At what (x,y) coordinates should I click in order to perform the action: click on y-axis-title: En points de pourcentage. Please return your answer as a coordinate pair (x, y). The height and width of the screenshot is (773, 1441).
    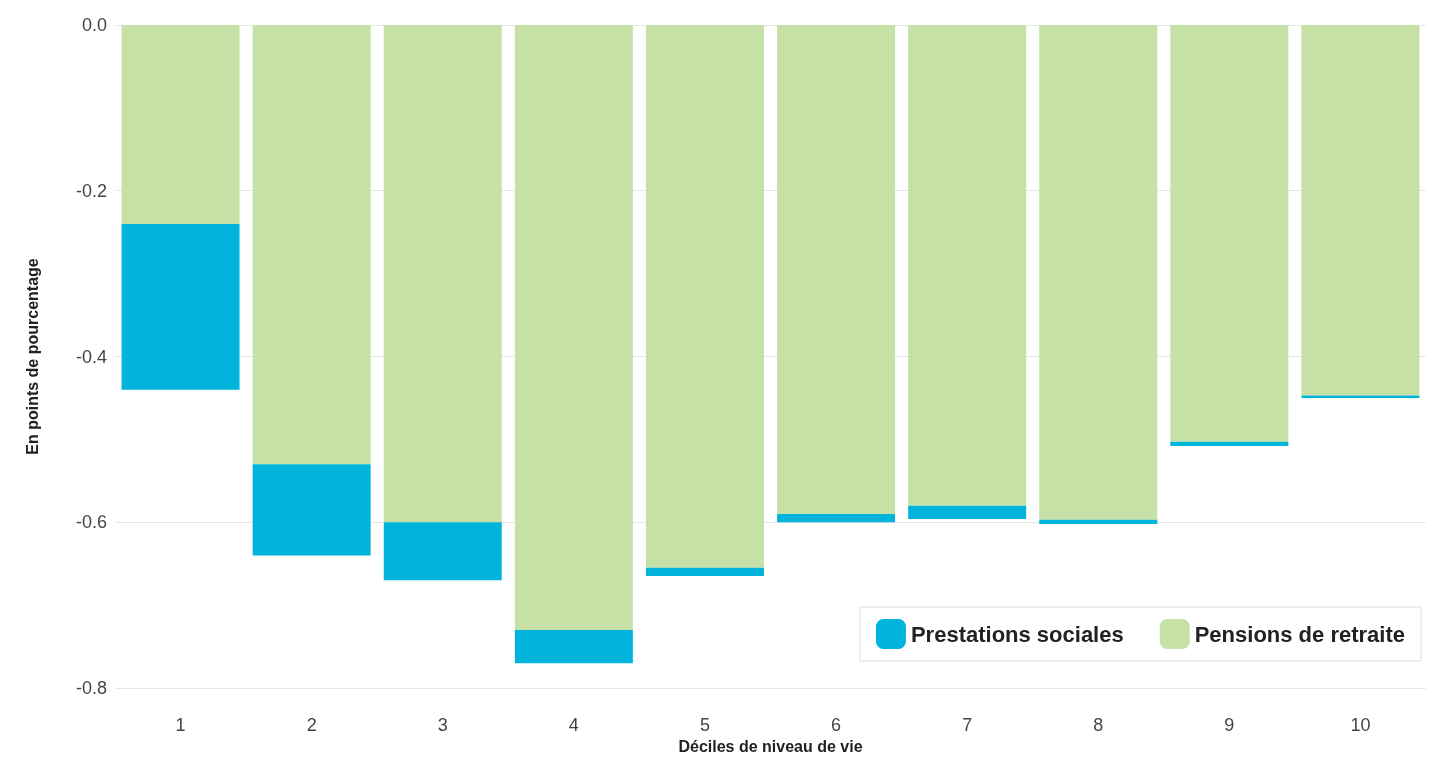
    Looking at the image, I should click on (32, 356).